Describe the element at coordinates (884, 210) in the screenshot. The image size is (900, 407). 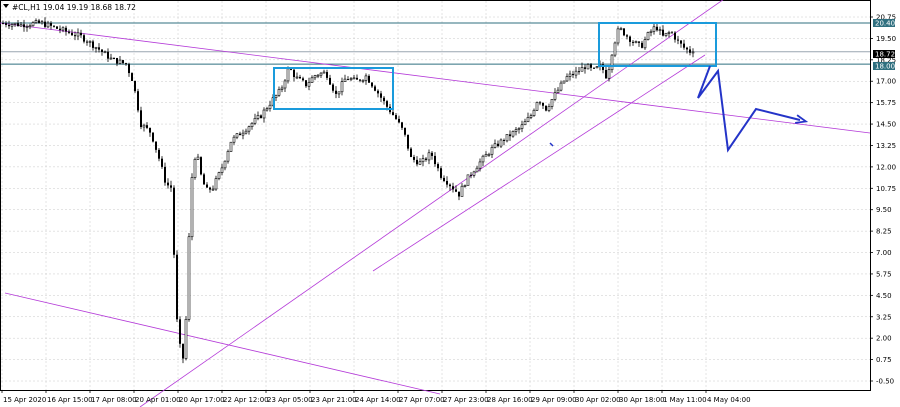
I see `y-tick-label: 9.50` at that location.